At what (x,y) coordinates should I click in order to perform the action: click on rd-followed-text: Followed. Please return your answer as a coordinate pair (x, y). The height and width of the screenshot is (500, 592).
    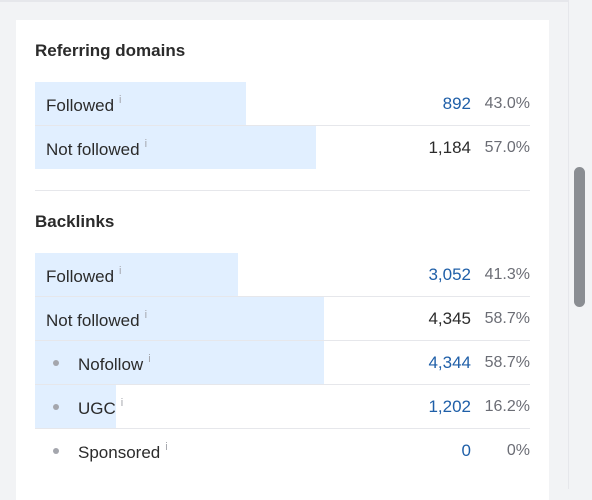
    Looking at the image, I should click on (80, 105).